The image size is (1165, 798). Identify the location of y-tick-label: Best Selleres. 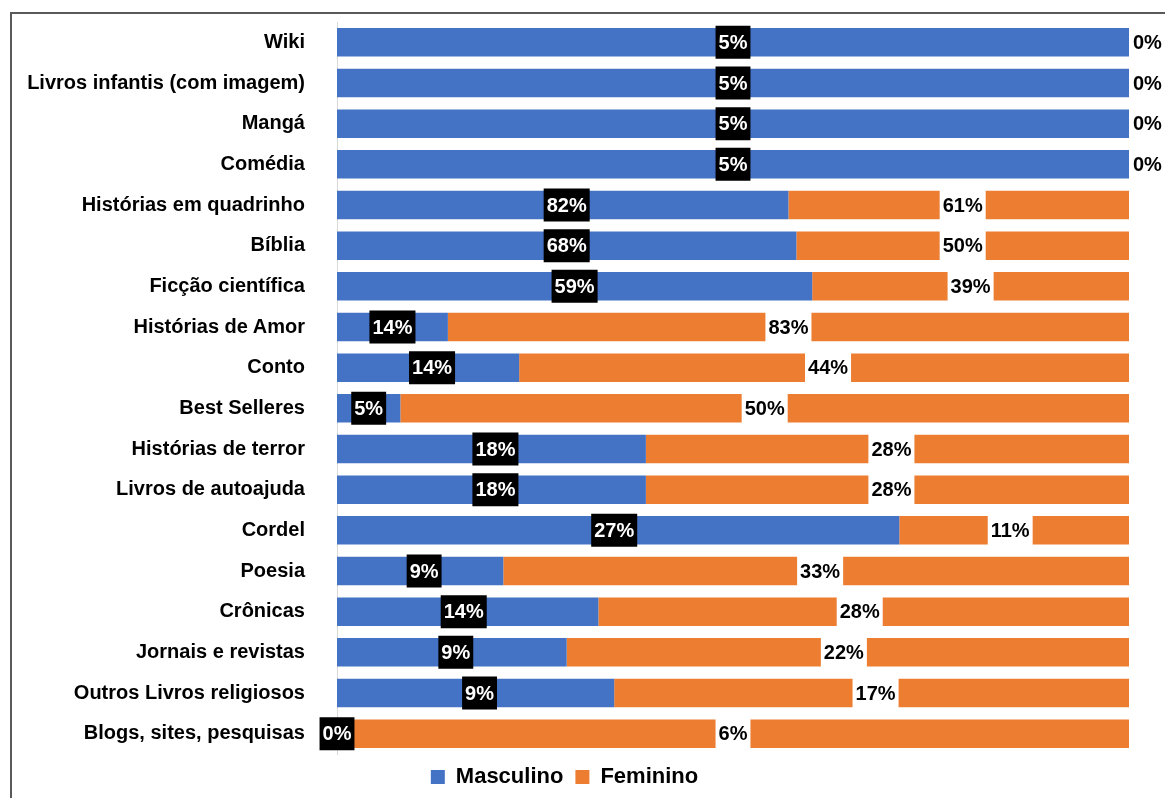
(242, 406).